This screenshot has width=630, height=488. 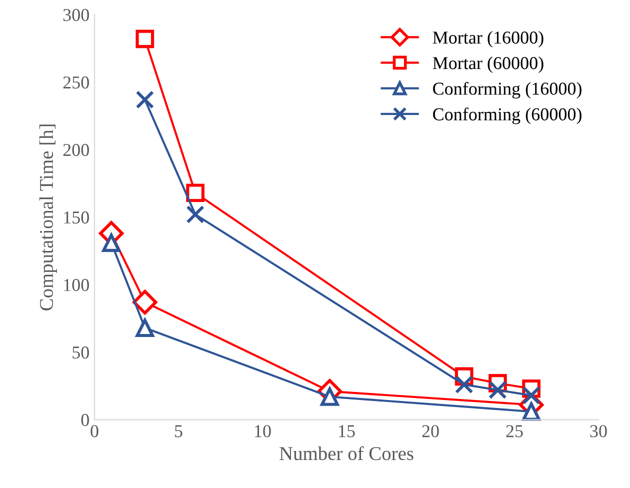 What do you see at coordinates (598, 431) in the screenshot?
I see `x-tick-label: 30` at bounding box center [598, 431].